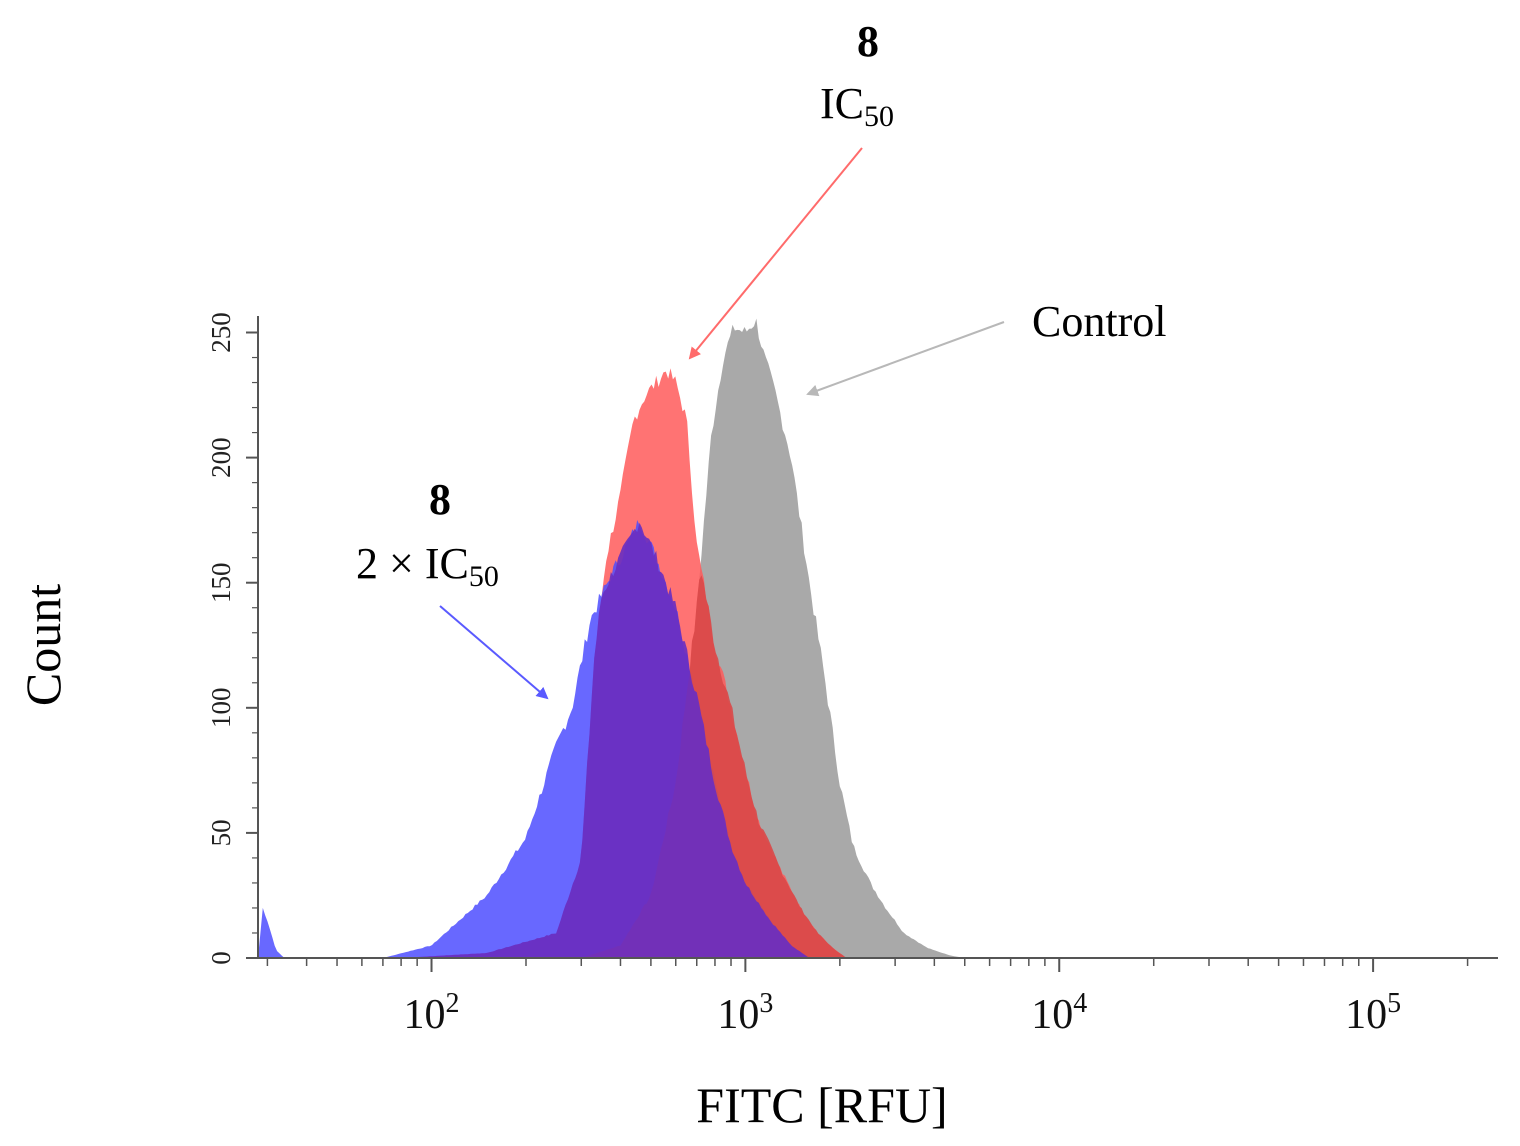 The image size is (1520, 1146). I want to click on x-axis-title: FITC [RFU], so click(821, 1105).